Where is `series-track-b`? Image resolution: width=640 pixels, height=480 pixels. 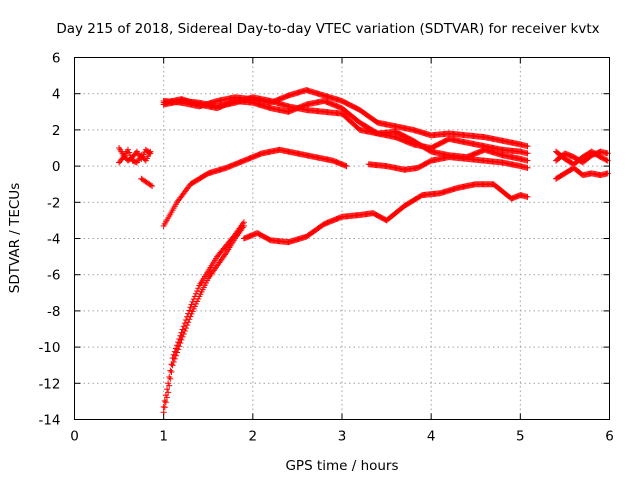
series-track-b is located at coordinates (135, 156).